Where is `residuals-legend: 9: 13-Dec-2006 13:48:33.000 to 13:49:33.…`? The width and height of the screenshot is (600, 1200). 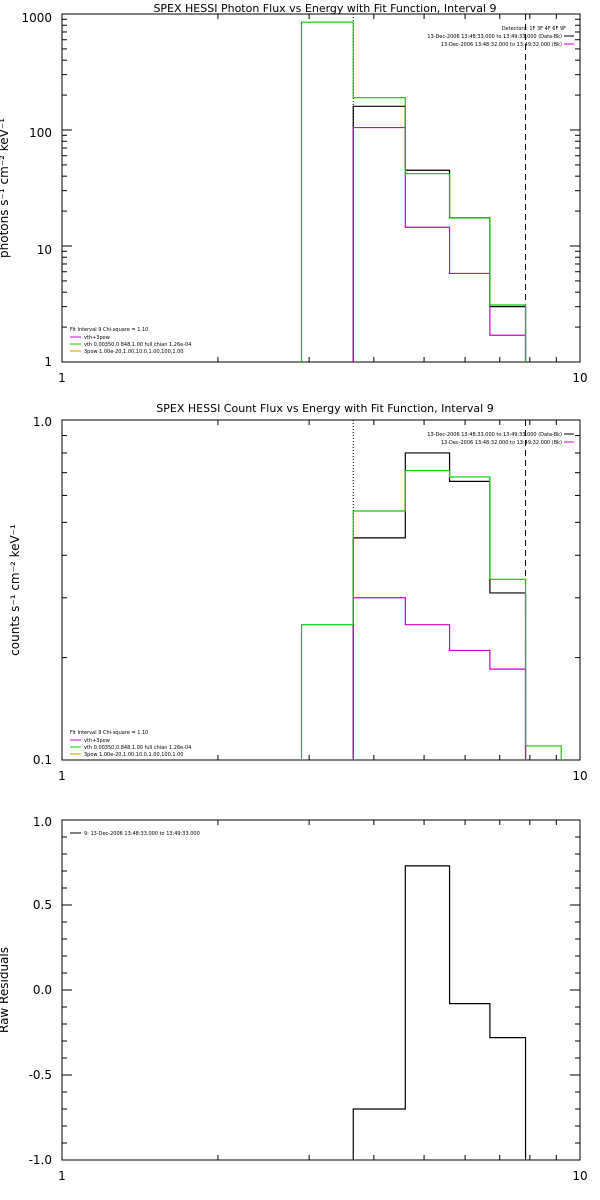 residuals-legend: 9: 13-Dec-2006 13:48:33.000 to 13:49:33.… is located at coordinates (135, 834).